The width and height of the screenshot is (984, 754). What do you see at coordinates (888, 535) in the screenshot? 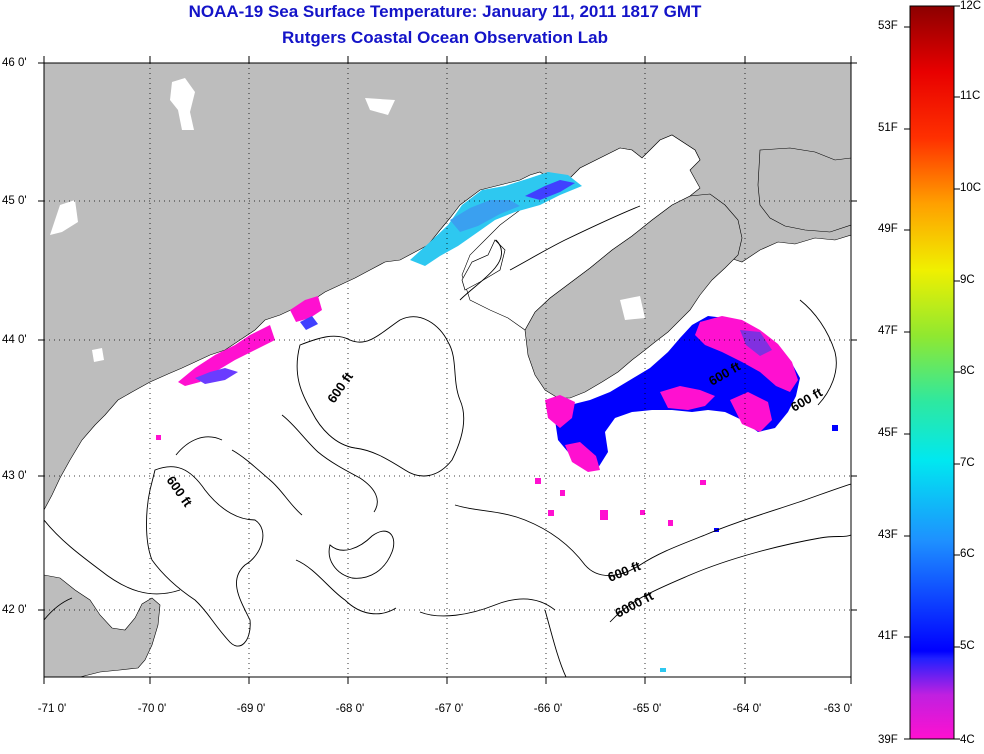
I see `colorbar-f-label: 43F` at bounding box center [888, 535].